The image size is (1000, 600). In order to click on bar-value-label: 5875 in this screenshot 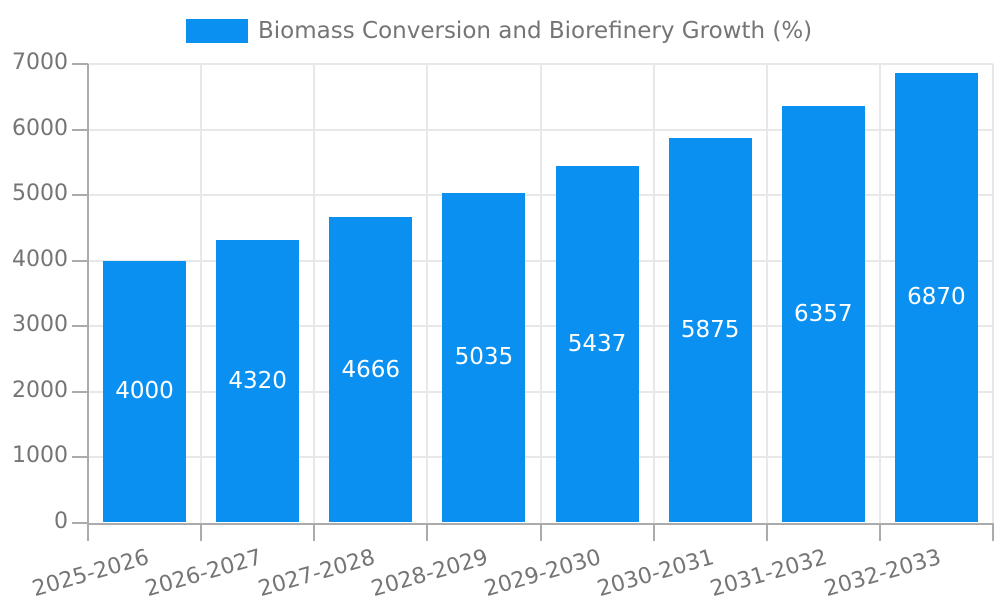, I will do `click(710, 329)`.